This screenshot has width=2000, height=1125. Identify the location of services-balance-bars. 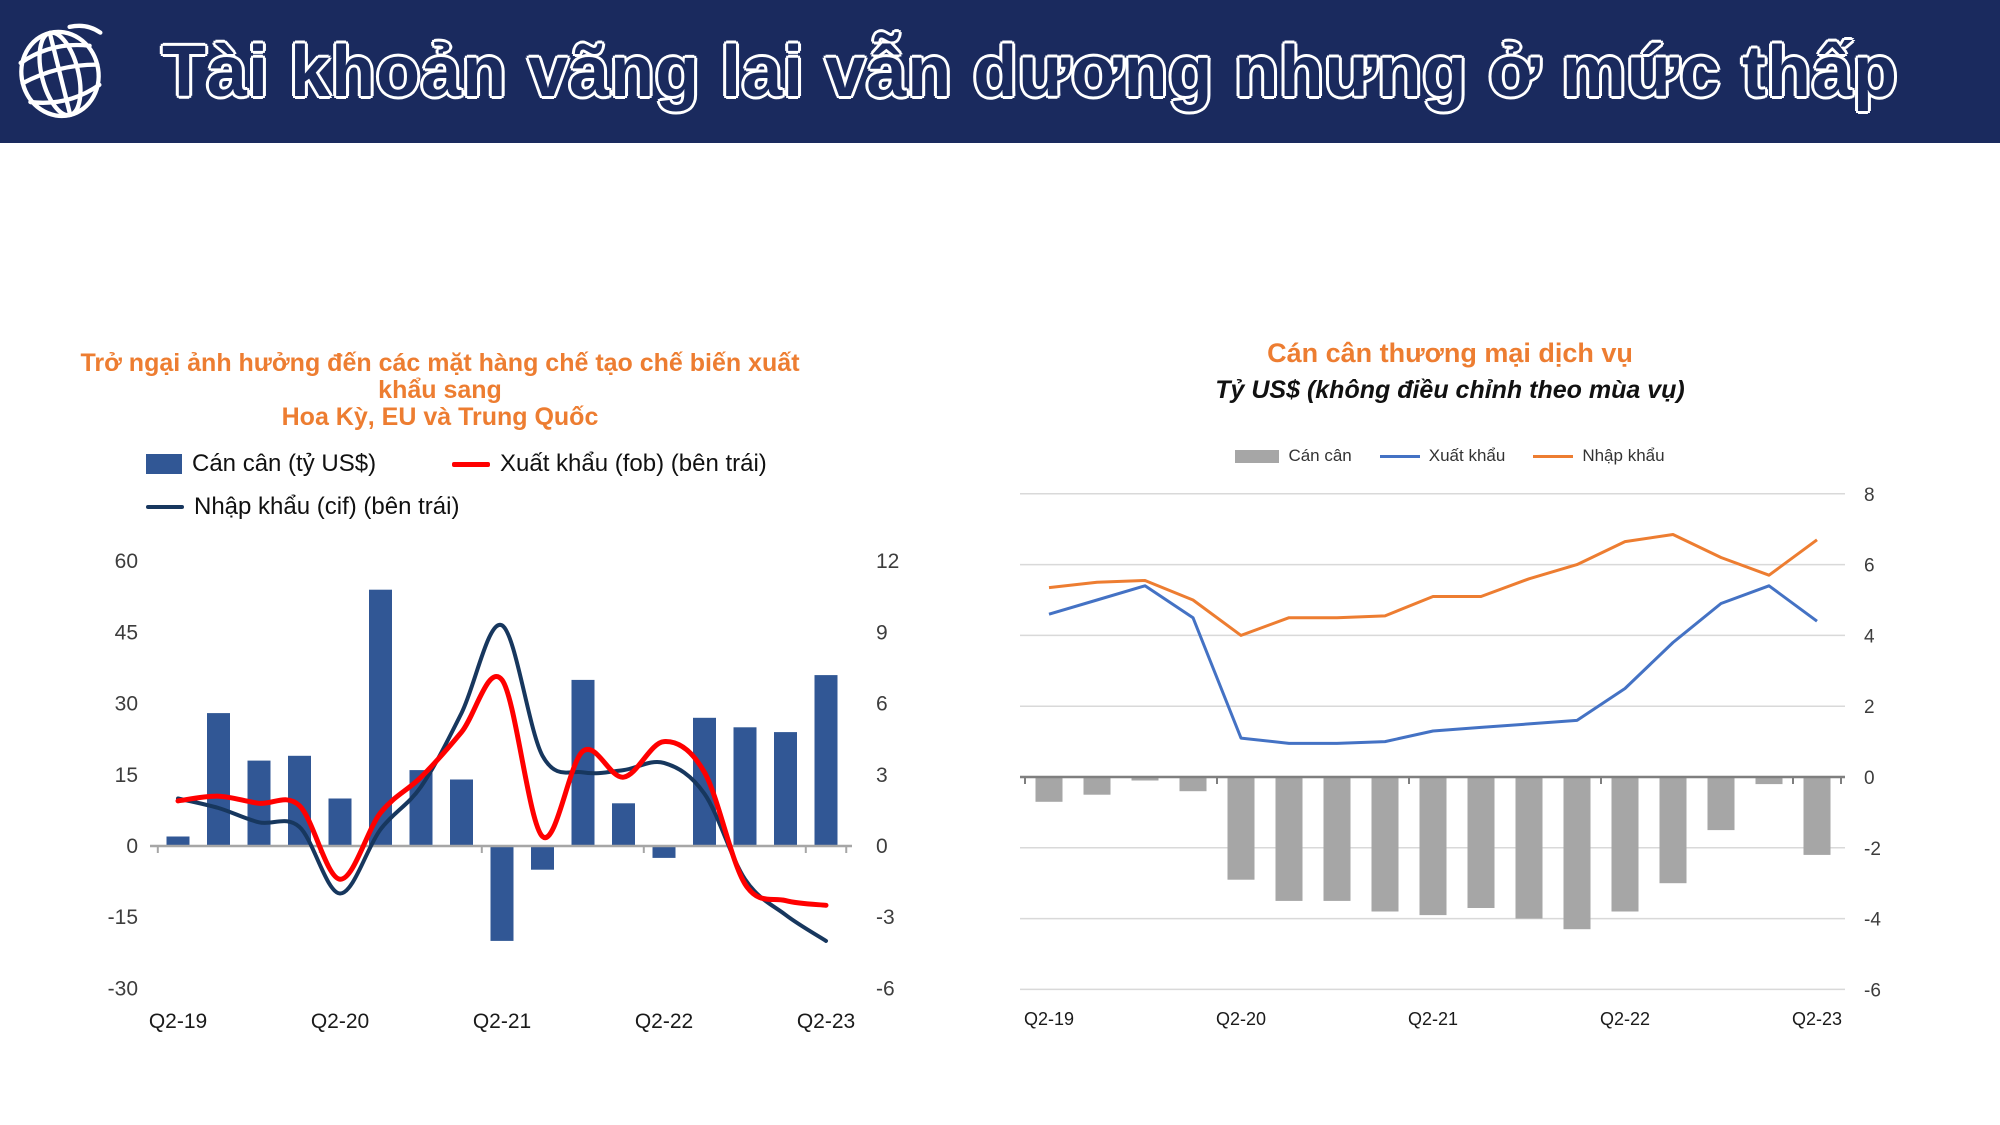
(1433, 853).